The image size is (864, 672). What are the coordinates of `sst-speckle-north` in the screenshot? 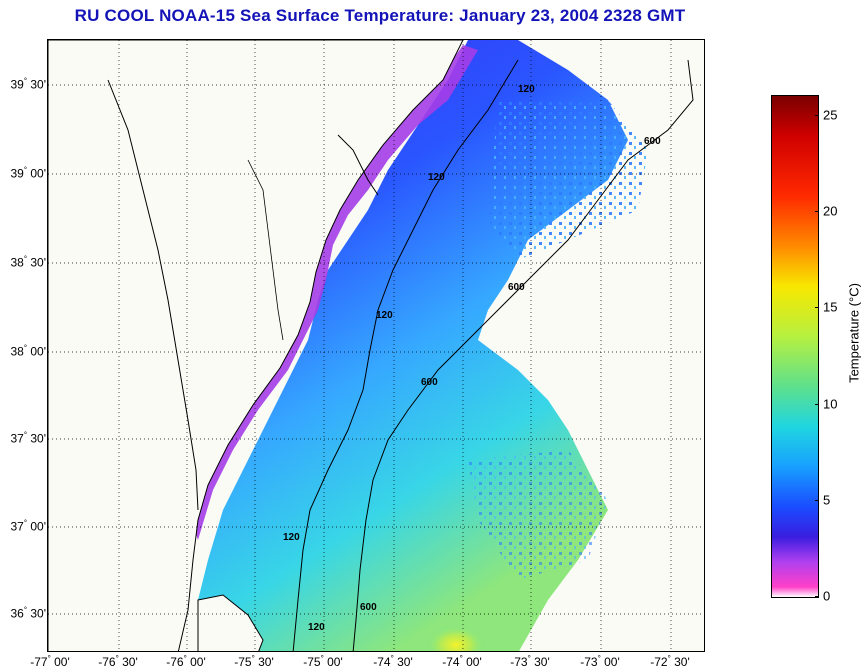 It's located at (568, 180).